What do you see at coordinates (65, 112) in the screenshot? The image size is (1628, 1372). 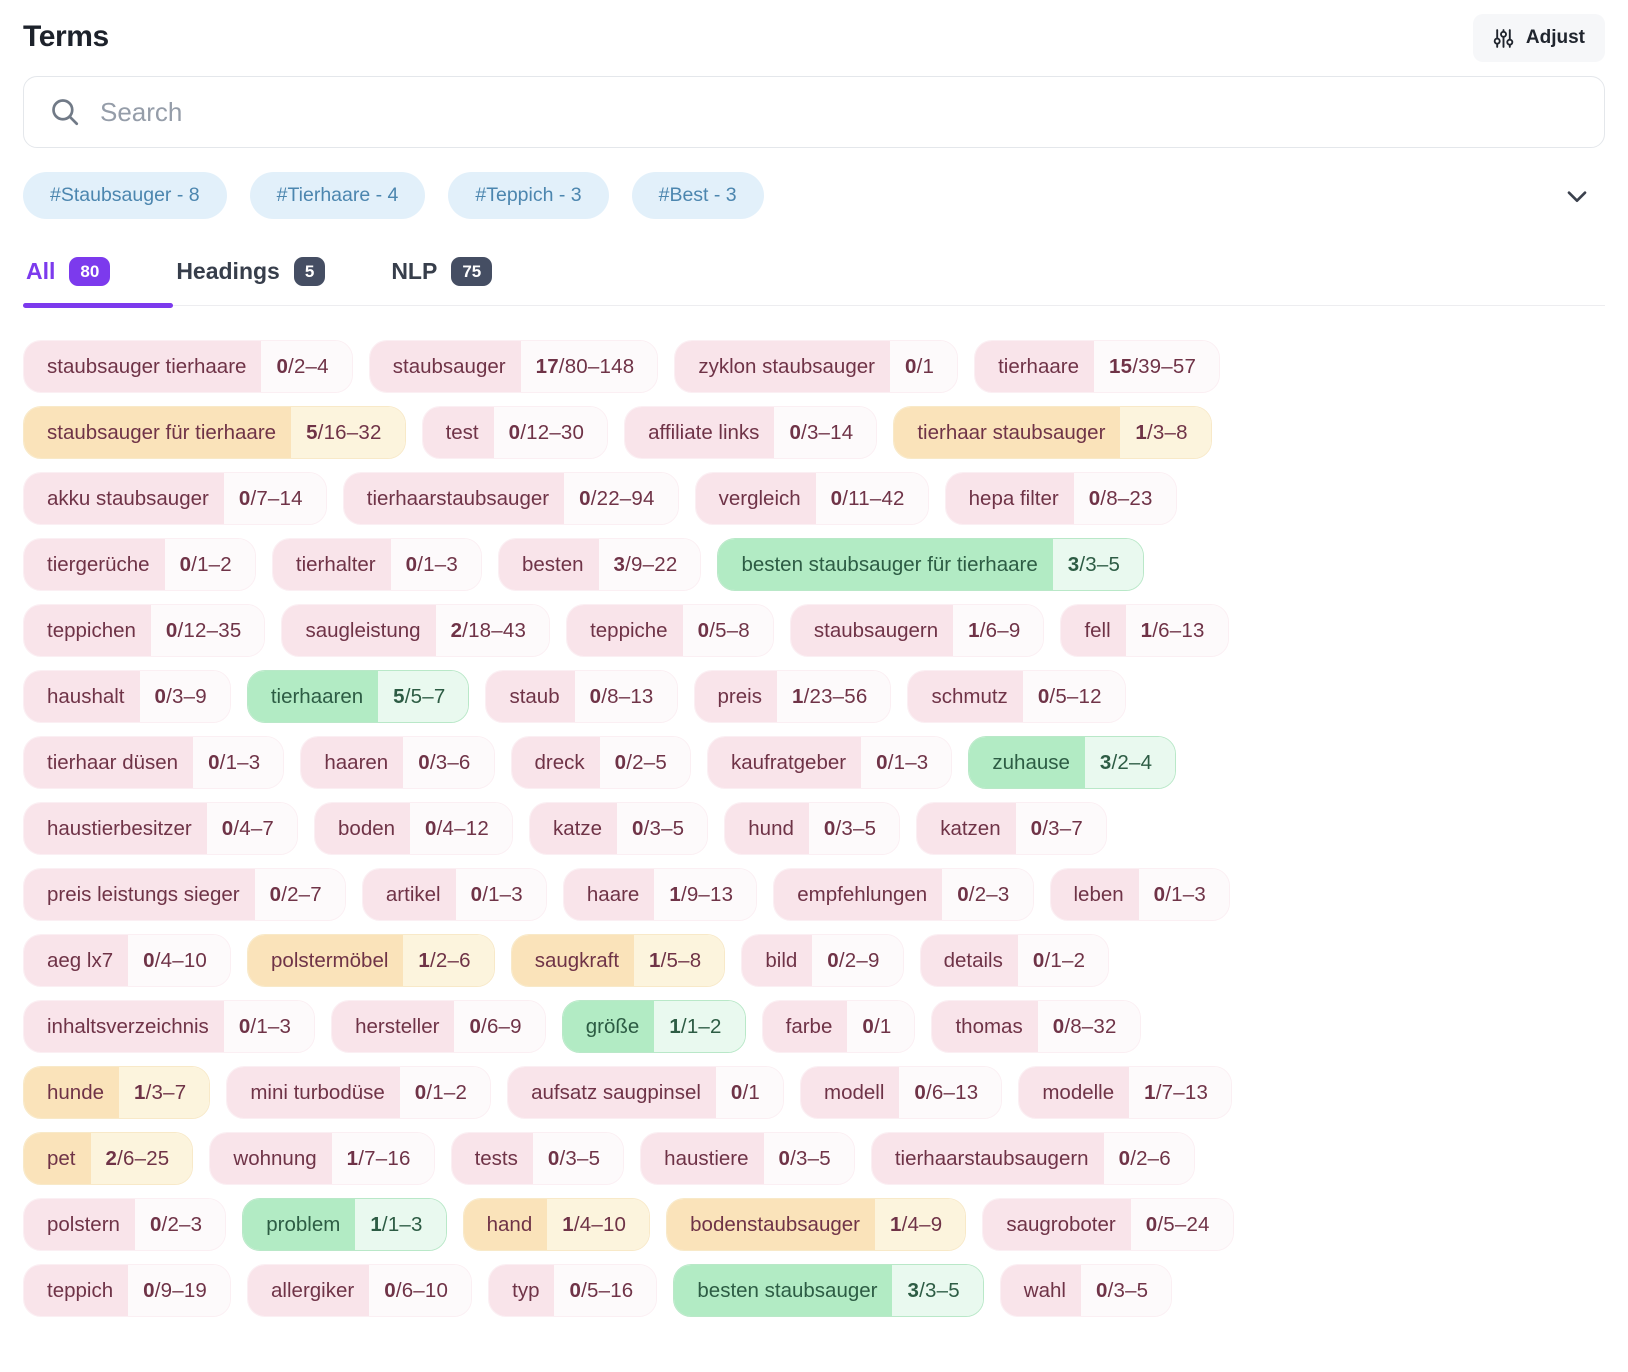 I see `search-icon` at bounding box center [65, 112].